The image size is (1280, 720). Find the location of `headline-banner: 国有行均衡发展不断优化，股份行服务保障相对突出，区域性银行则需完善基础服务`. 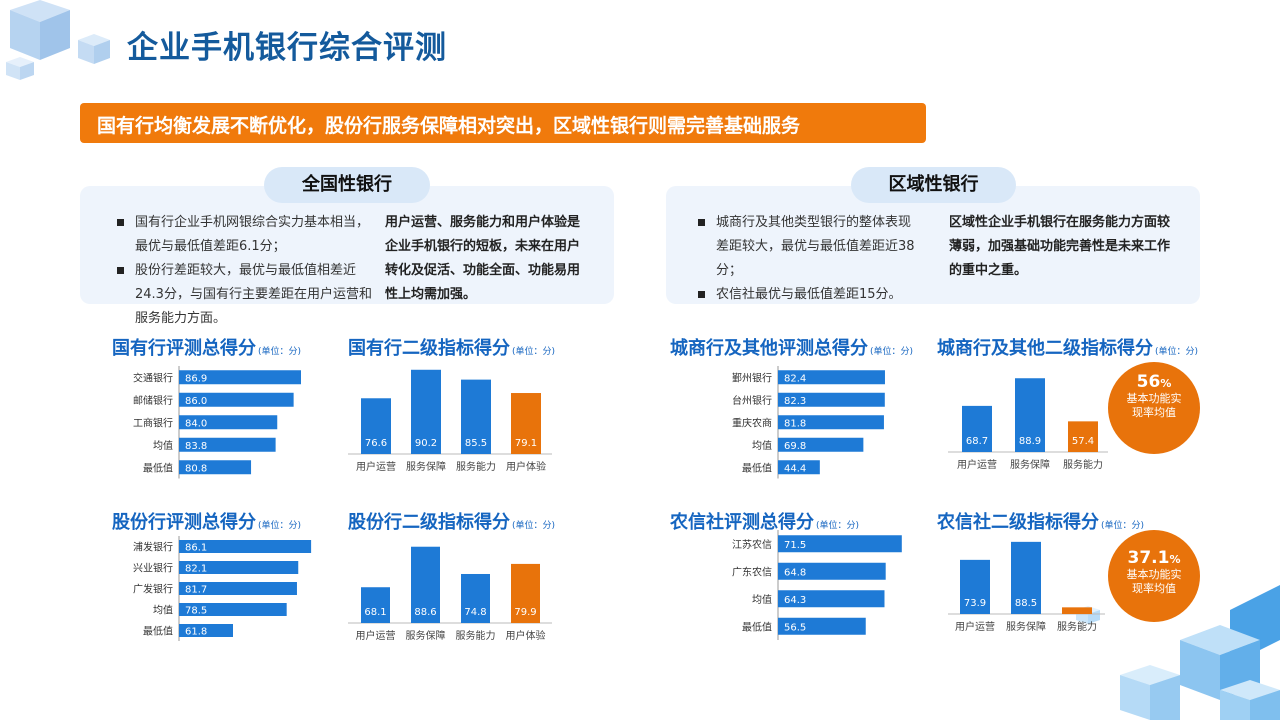

headline-banner: 国有行均衡发展不断优化，股份行服务保障相对突出，区域性银行则需完善基础服务 is located at coordinates (503, 123).